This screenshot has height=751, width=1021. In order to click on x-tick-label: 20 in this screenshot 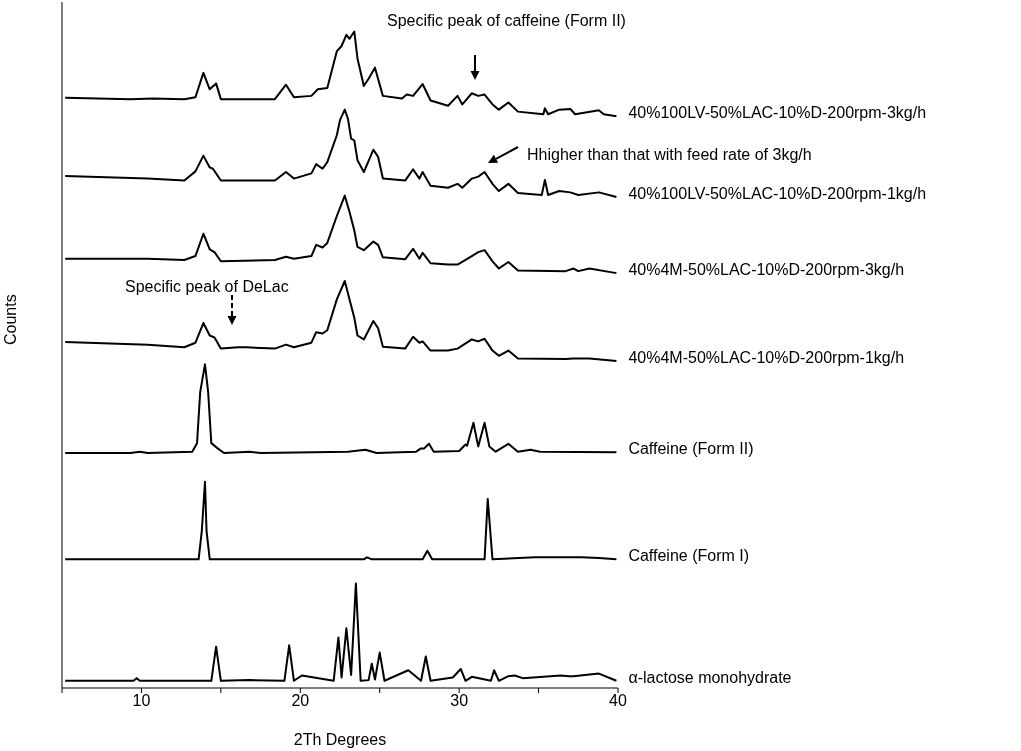, I will do `click(300, 701)`.